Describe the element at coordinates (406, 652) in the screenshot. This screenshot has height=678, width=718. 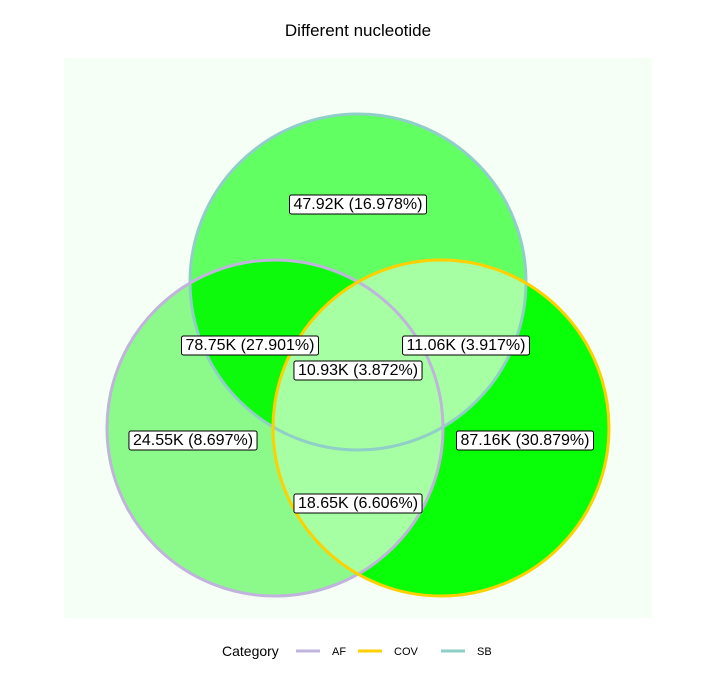
I see `legend-label-cov: COV` at that location.